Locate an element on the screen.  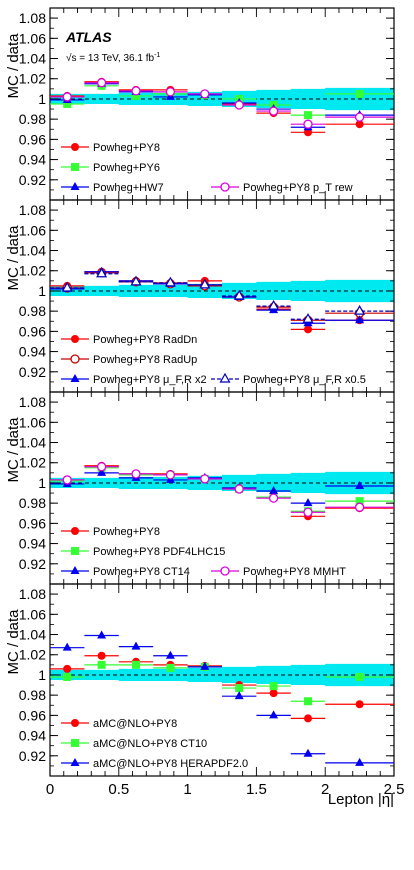
x-tick-label: 1 is located at coordinates (187, 789).